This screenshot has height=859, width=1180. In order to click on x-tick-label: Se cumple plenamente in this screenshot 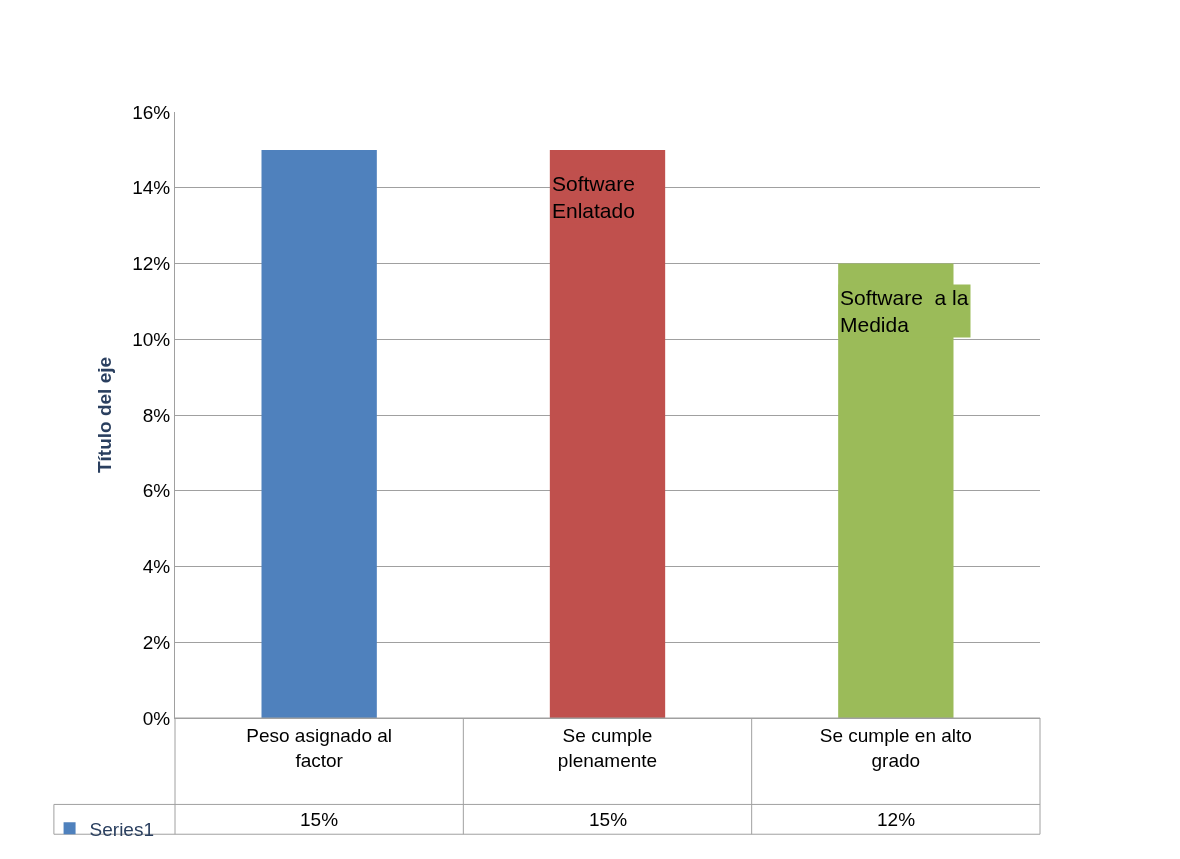, I will do `click(607, 747)`.